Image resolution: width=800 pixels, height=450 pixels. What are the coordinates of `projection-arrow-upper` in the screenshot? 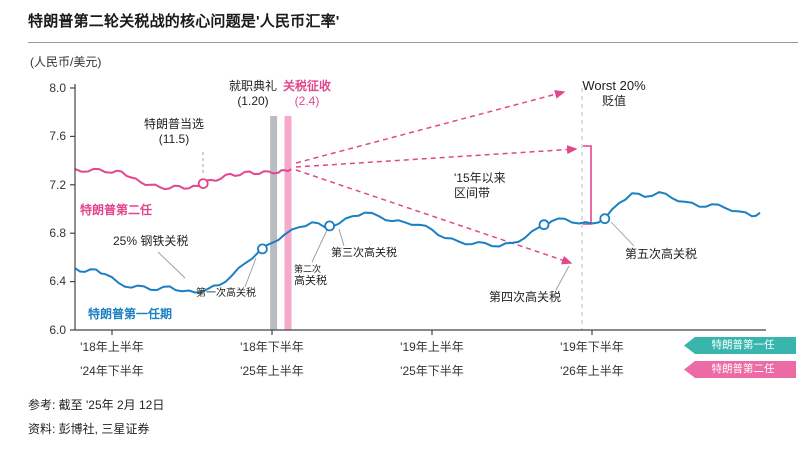 It's located at (436, 156).